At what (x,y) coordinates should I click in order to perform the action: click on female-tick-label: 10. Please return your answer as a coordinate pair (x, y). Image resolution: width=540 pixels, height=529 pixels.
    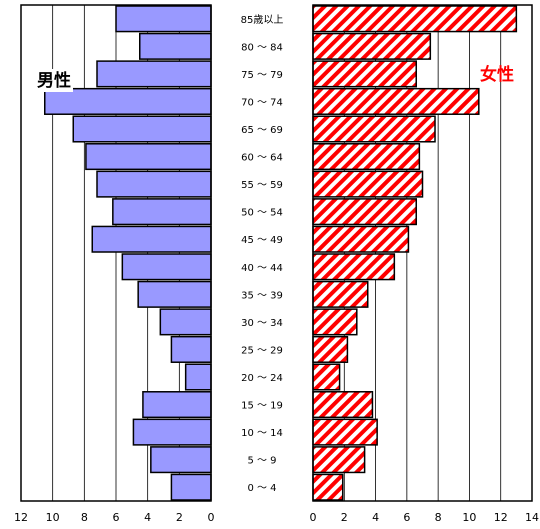
    Looking at the image, I should click on (469, 517).